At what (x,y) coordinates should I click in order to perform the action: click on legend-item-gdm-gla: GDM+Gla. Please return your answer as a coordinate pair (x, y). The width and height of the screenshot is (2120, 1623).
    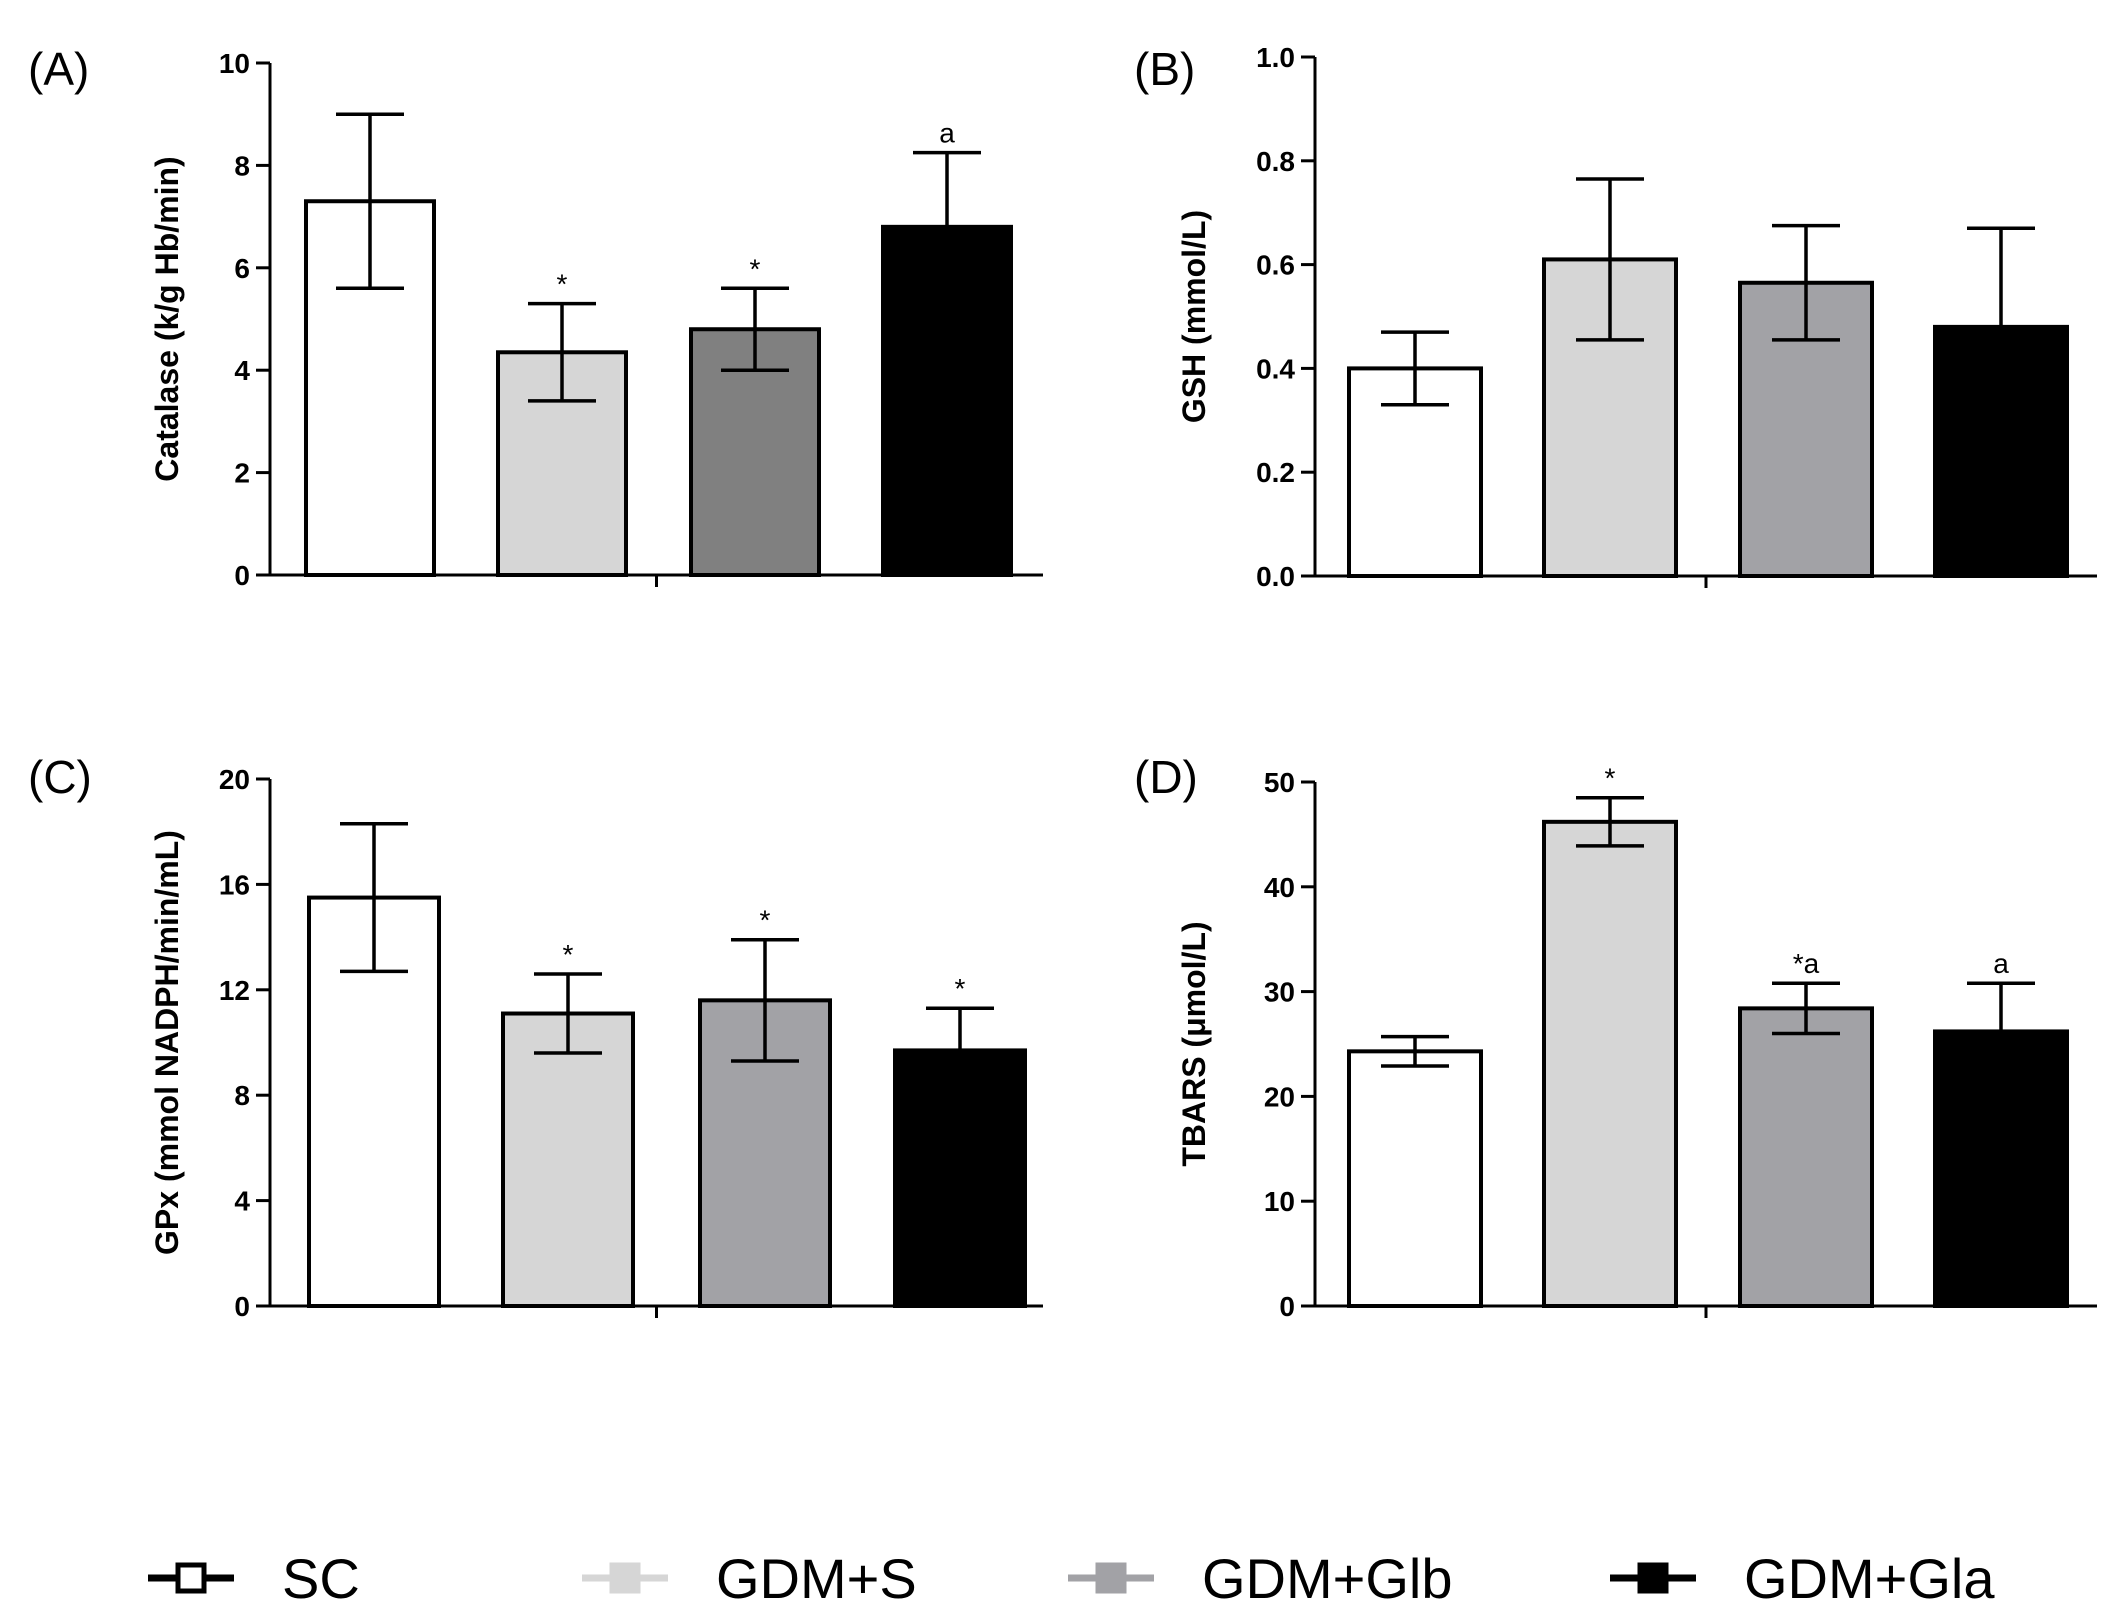
    Looking at the image, I should click on (1802, 1578).